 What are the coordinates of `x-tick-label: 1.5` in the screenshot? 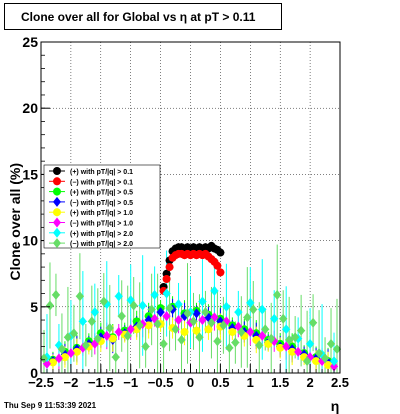 It's located at (280, 382).